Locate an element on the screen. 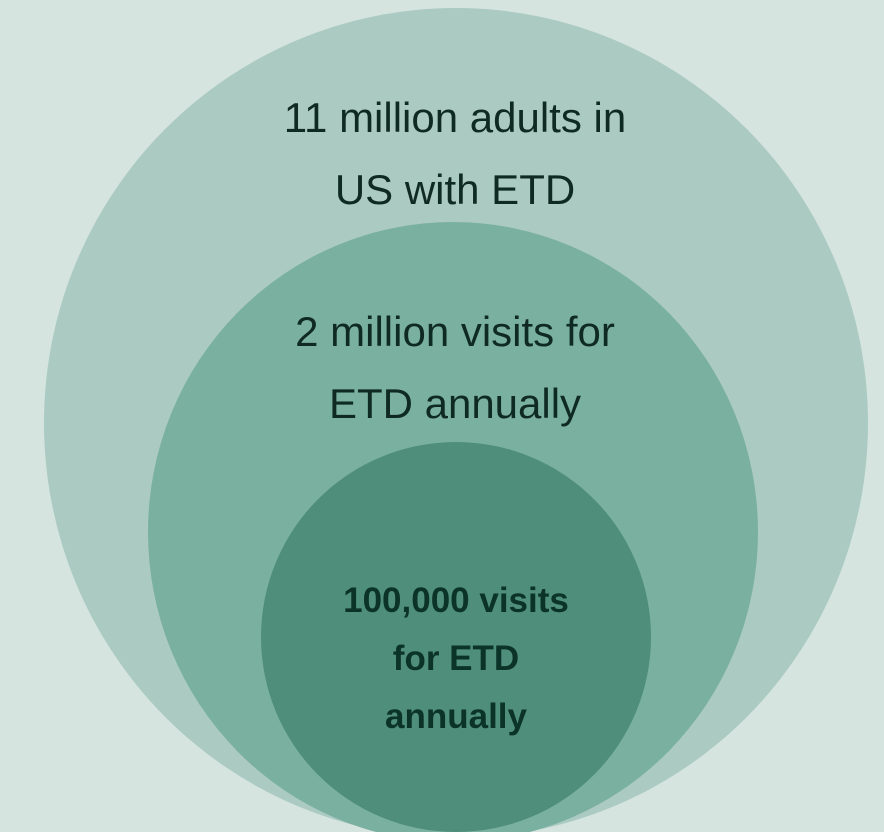 This screenshot has width=884, height=832. outer-label-line-1: 11 million adults in is located at coordinates (455, 117).